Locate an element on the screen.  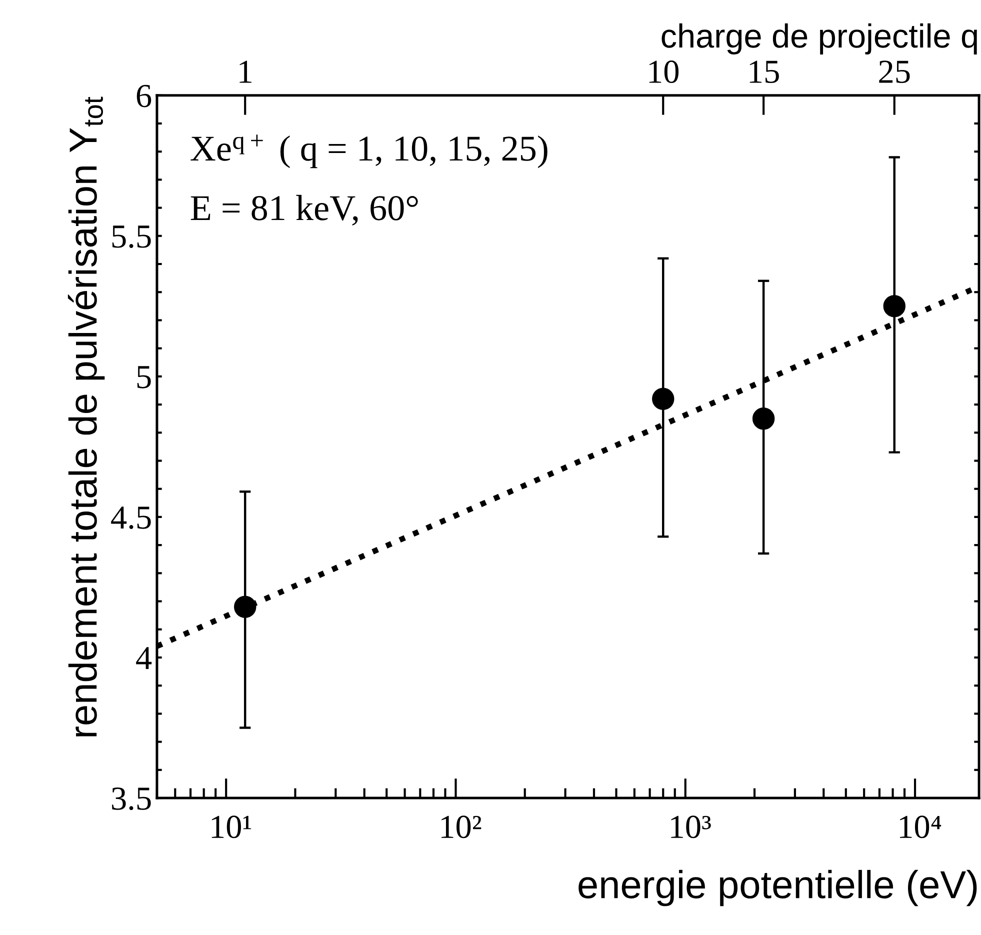
text: 25 is located at coordinates (894, 72).